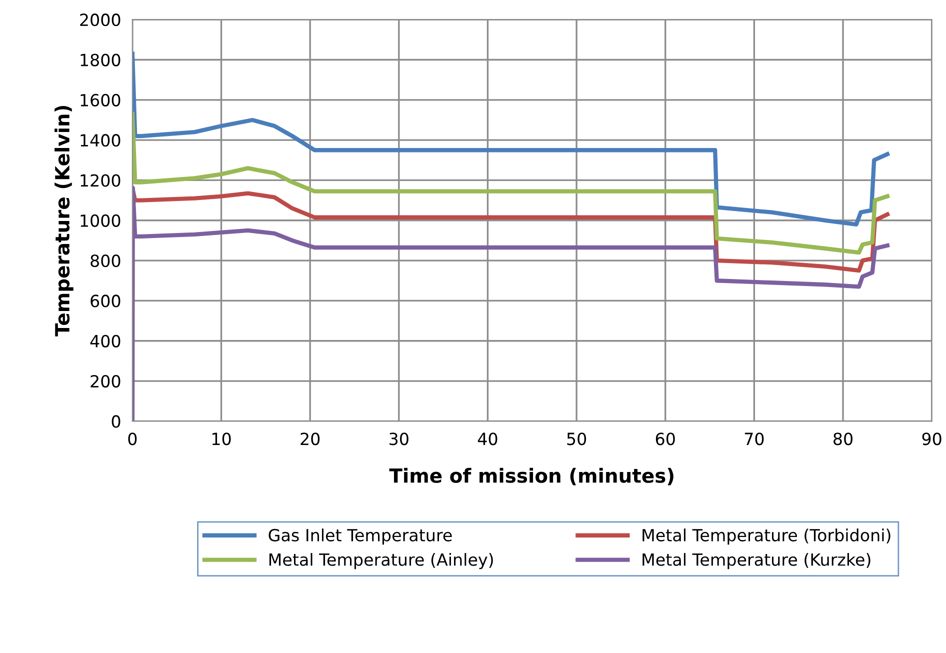 This screenshot has height=653, width=946. Describe the element at coordinates (843, 439) in the screenshot. I see `x-tick-label: 80` at that location.